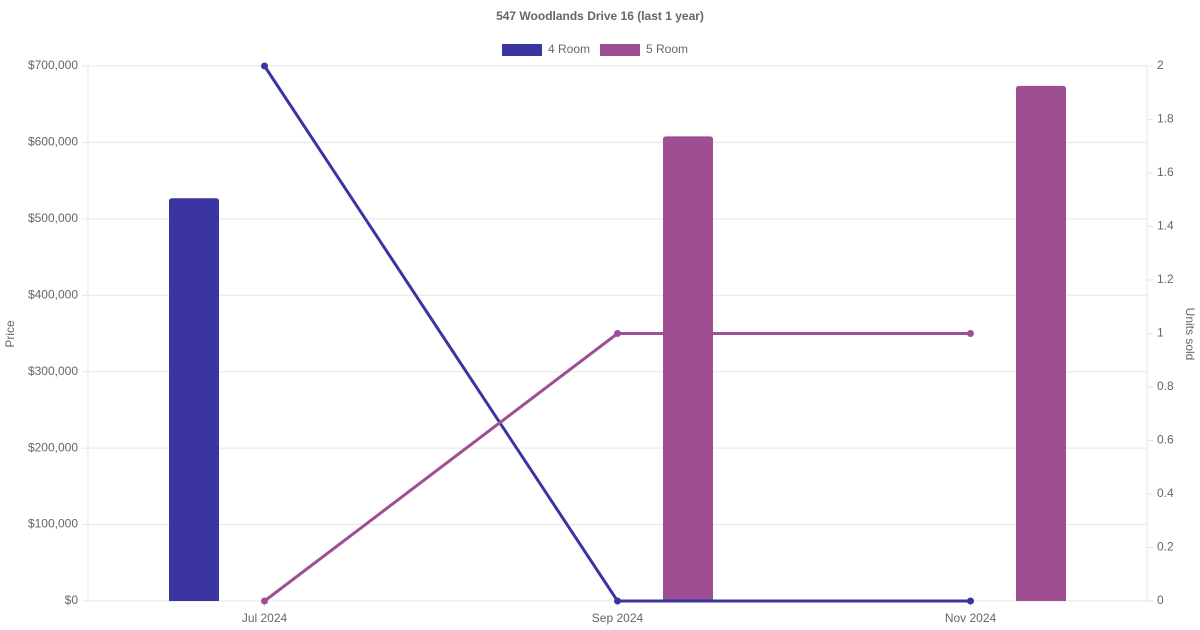 Image resolution: width=1200 pixels, height=630 pixels. I want to click on y2-tick-label: 0, so click(1160, 600).